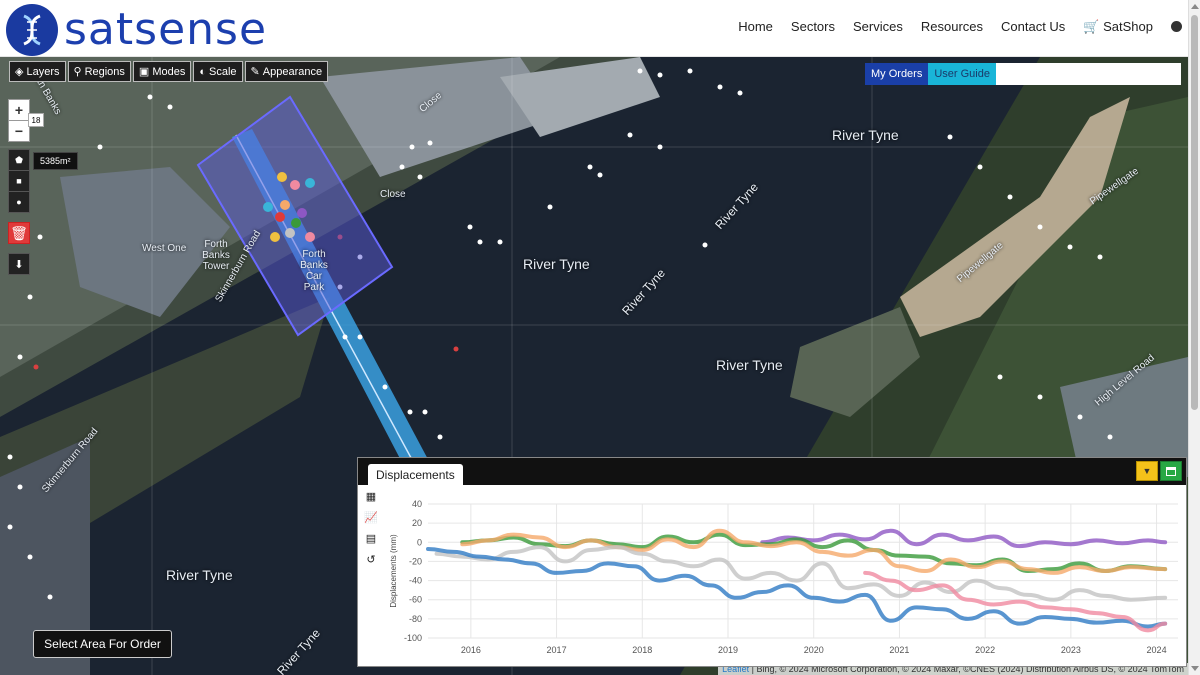 This screenshot has width=1200, height=675. I want to click on select-area-for-order-button: Select Area For Order, so click(102, 644).